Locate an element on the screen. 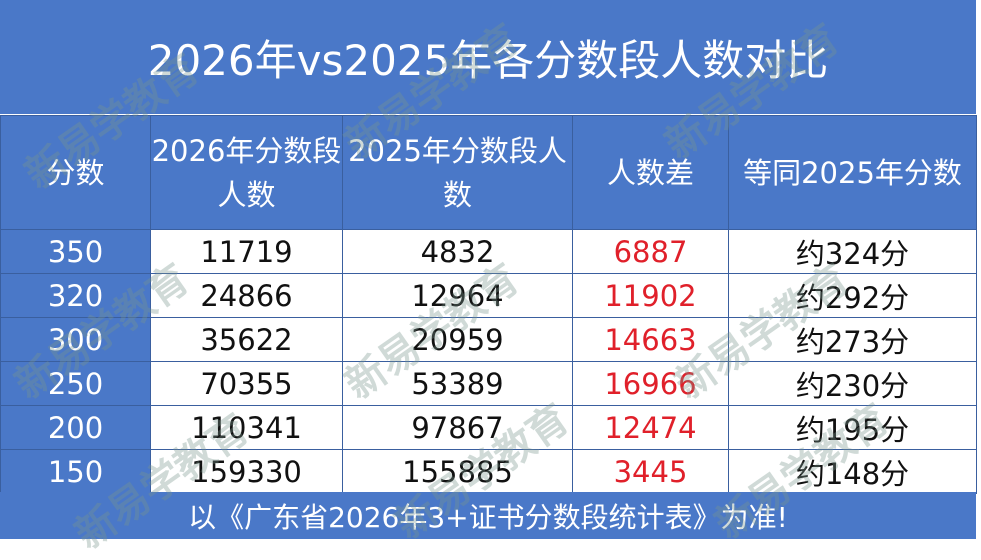 This screenshot has width=981, height=560. table-cell: 35622 is located at coordinates (246, 339).